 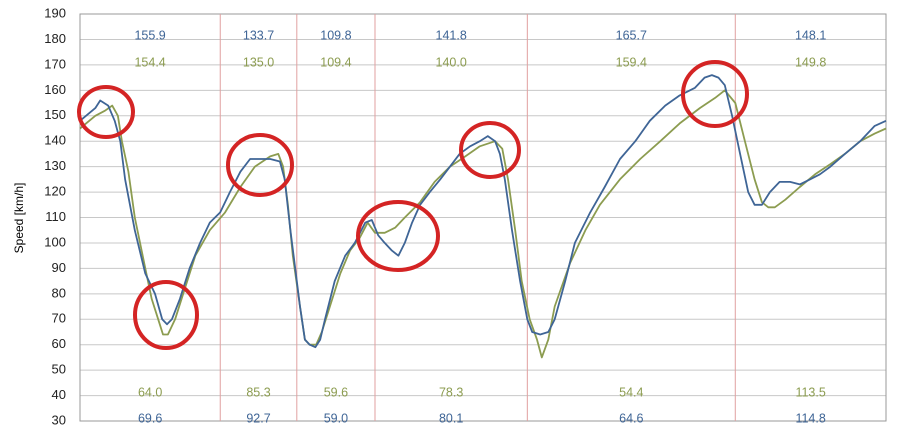 What do you see at coordinates (55, 89) in the screenshot?
I see `y-tick-label: 160` at bounding box center [55, 89].